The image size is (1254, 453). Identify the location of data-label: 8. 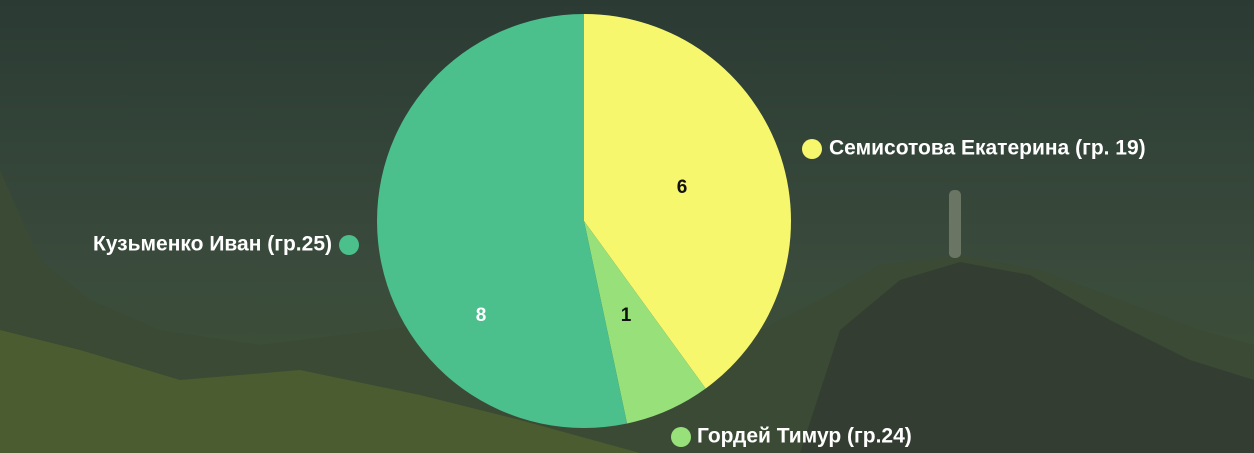
(481, 315).